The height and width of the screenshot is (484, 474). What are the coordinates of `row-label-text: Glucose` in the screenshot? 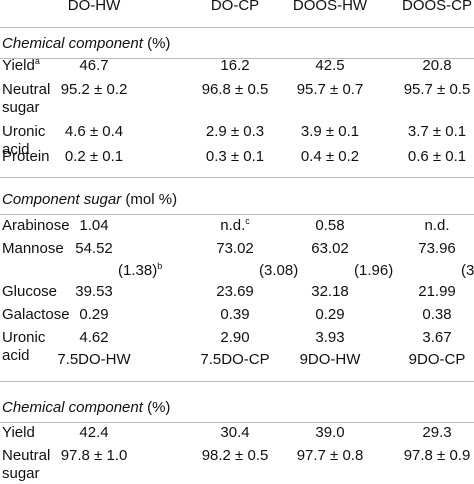 It's located at (30, 291).